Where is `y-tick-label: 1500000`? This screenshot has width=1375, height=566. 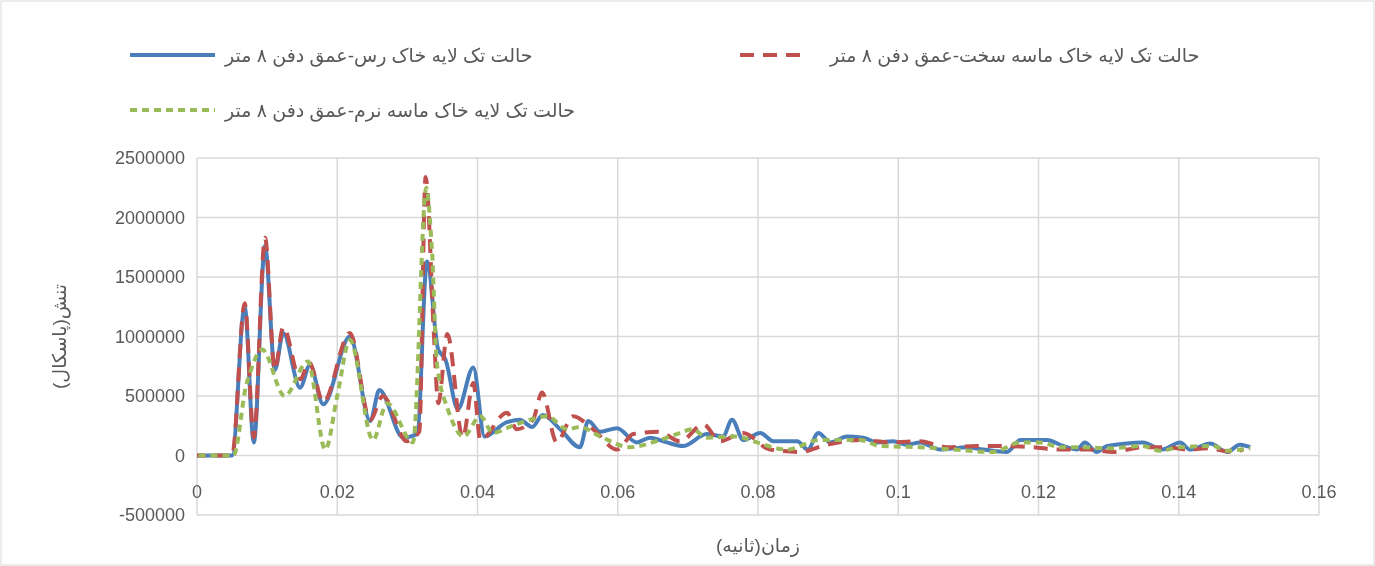 y-tick-label: 1500000 is located at coordinates (149, 277).